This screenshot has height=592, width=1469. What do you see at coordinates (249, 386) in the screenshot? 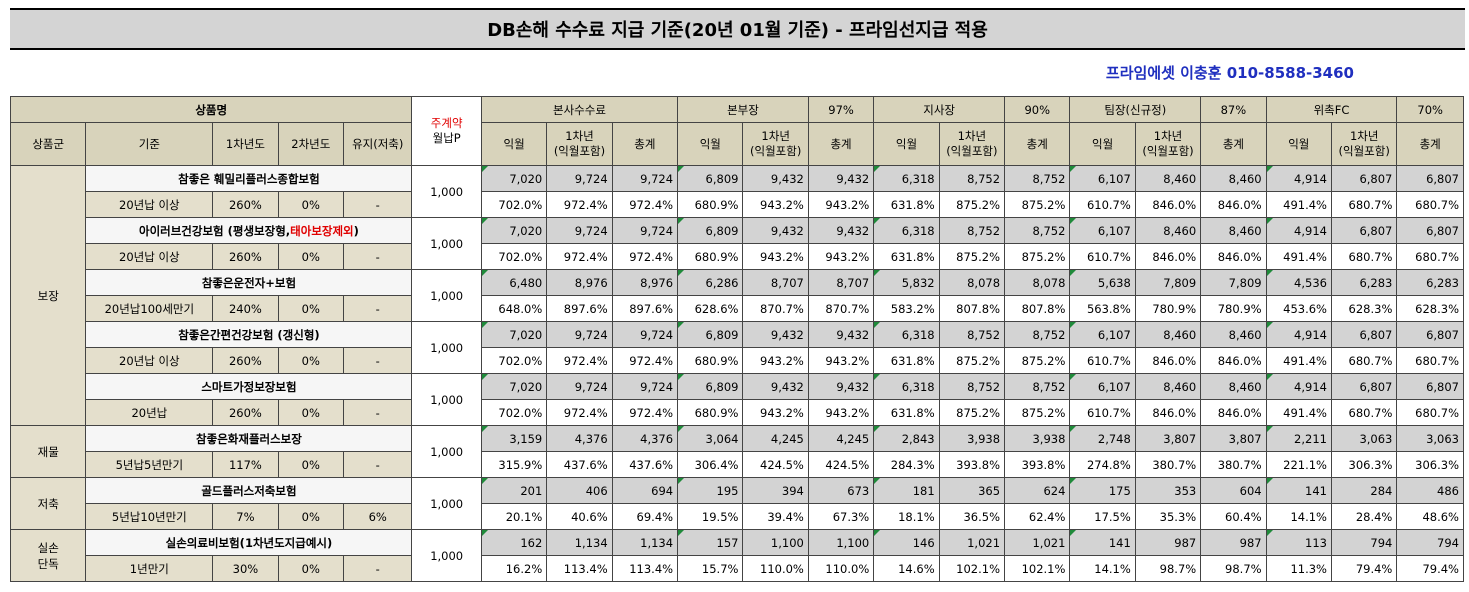
I see `product-name: 스마트가정보장보험` at bounding box center [249, 386].